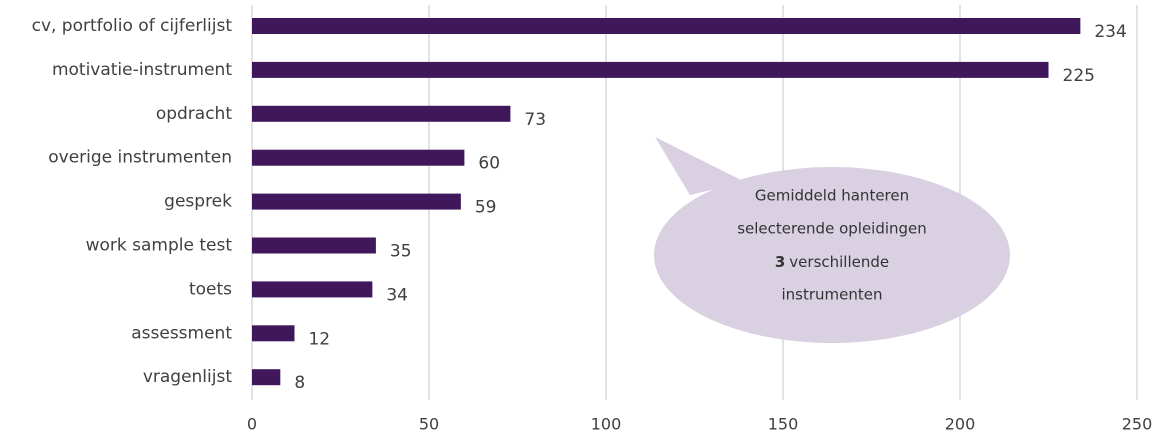 The image size is (1166, 442). I want to click on category-label: toets, so click(210, 289).